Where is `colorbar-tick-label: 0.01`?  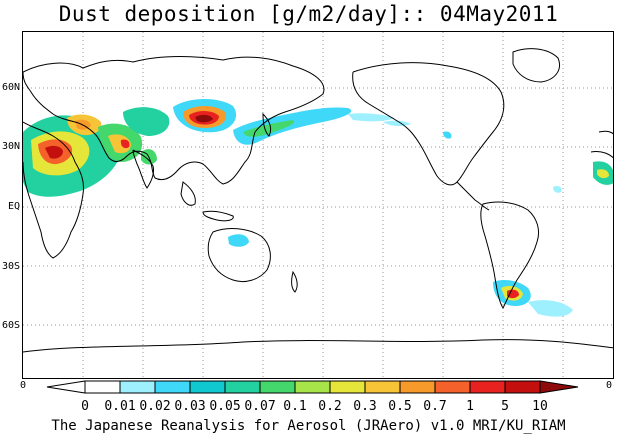 colorbar-tick-label: 0.01 is located at coordinates (120, 406).